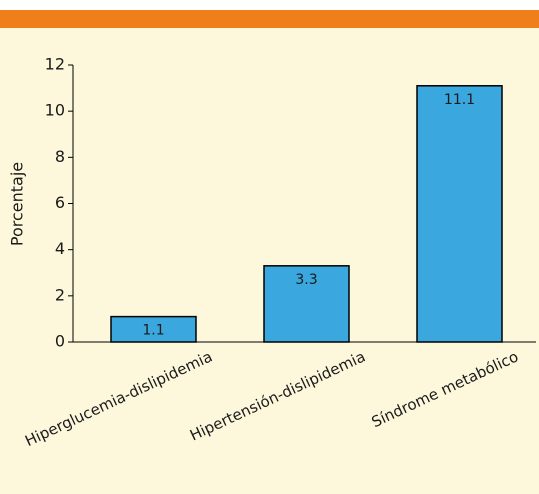  What do you see at coordinates (60, 294) in the screenshot?
I see `y-tick-label: 2` at bounding box center [60, 294].